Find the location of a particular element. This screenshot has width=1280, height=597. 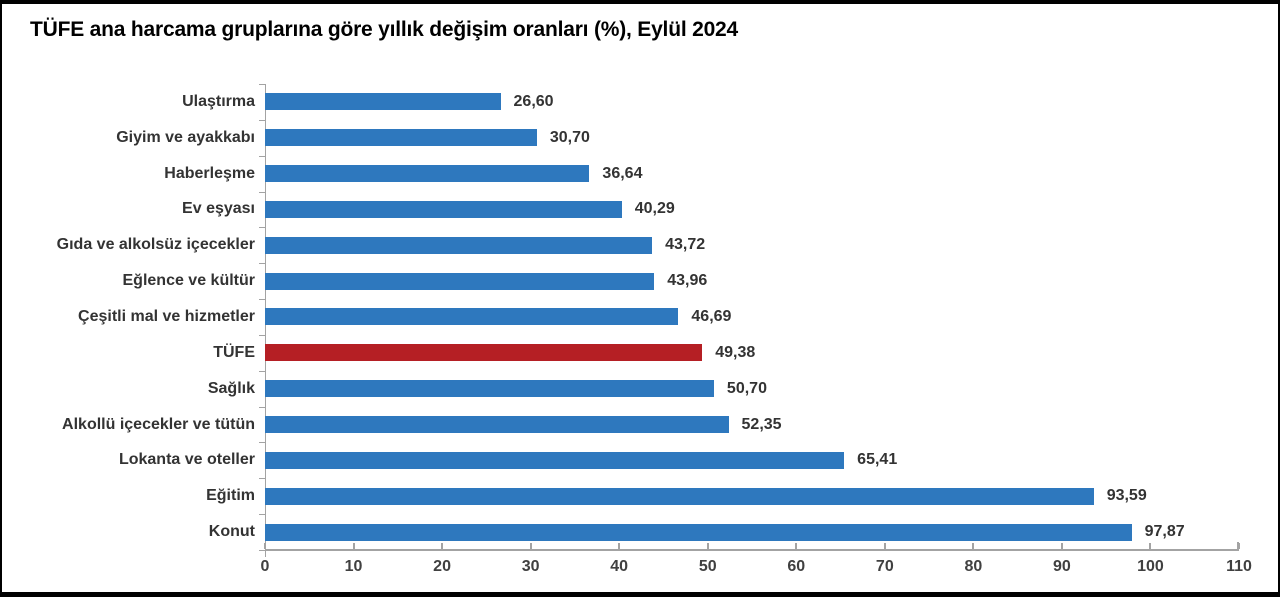

bar-row: Çeşitli mal ve hizmetler 46,69 is located at coordinates (658, 317).